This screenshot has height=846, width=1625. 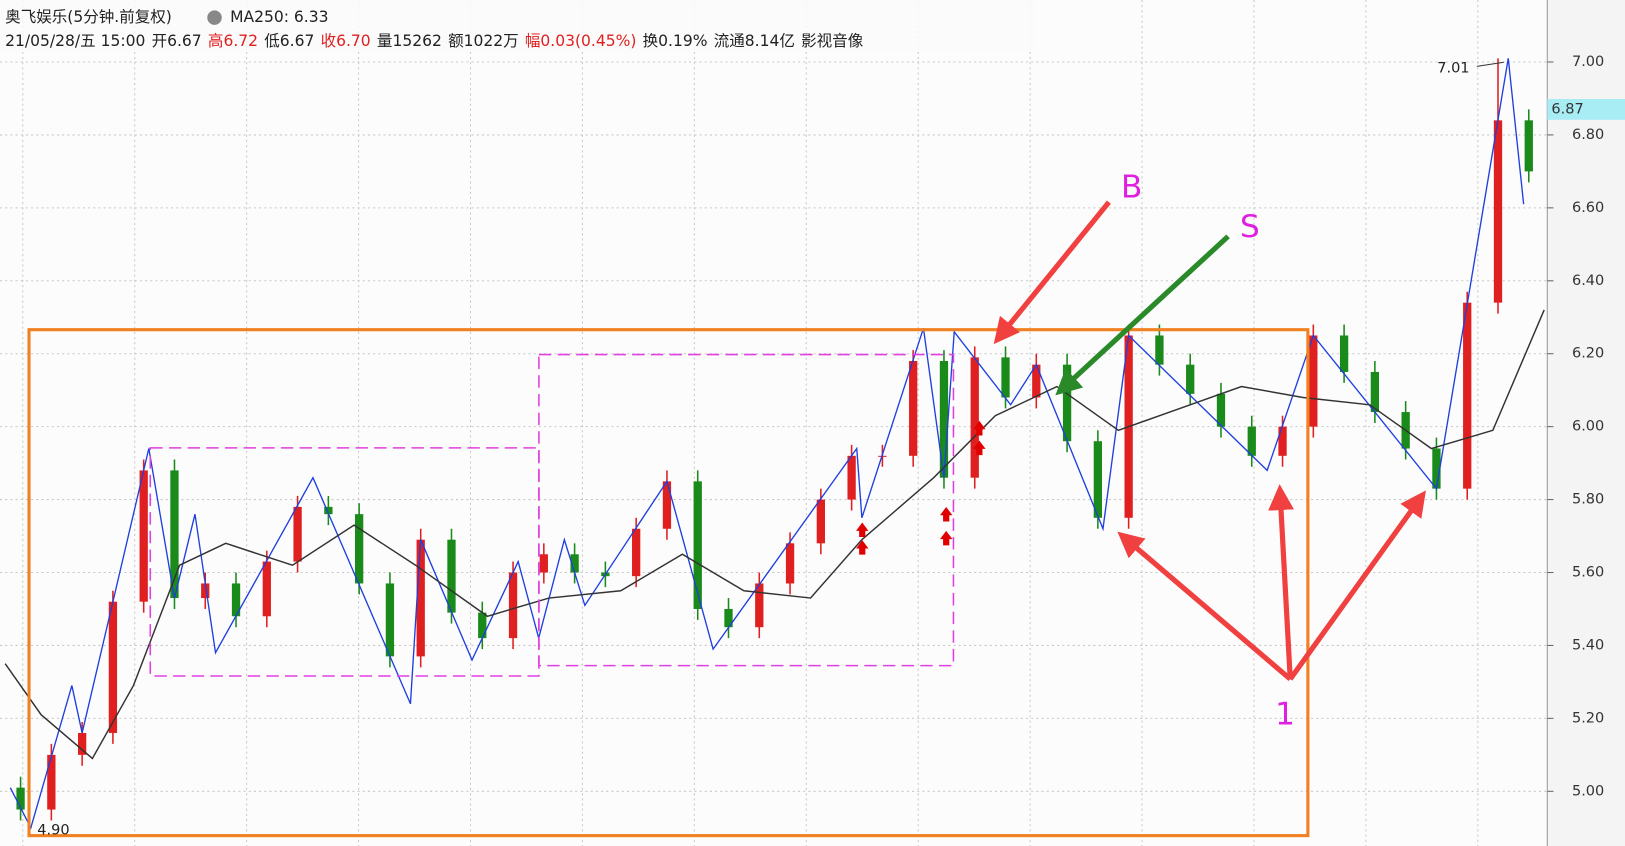 I want to click on quote-item: 量15262, so click(x=409, y=41).